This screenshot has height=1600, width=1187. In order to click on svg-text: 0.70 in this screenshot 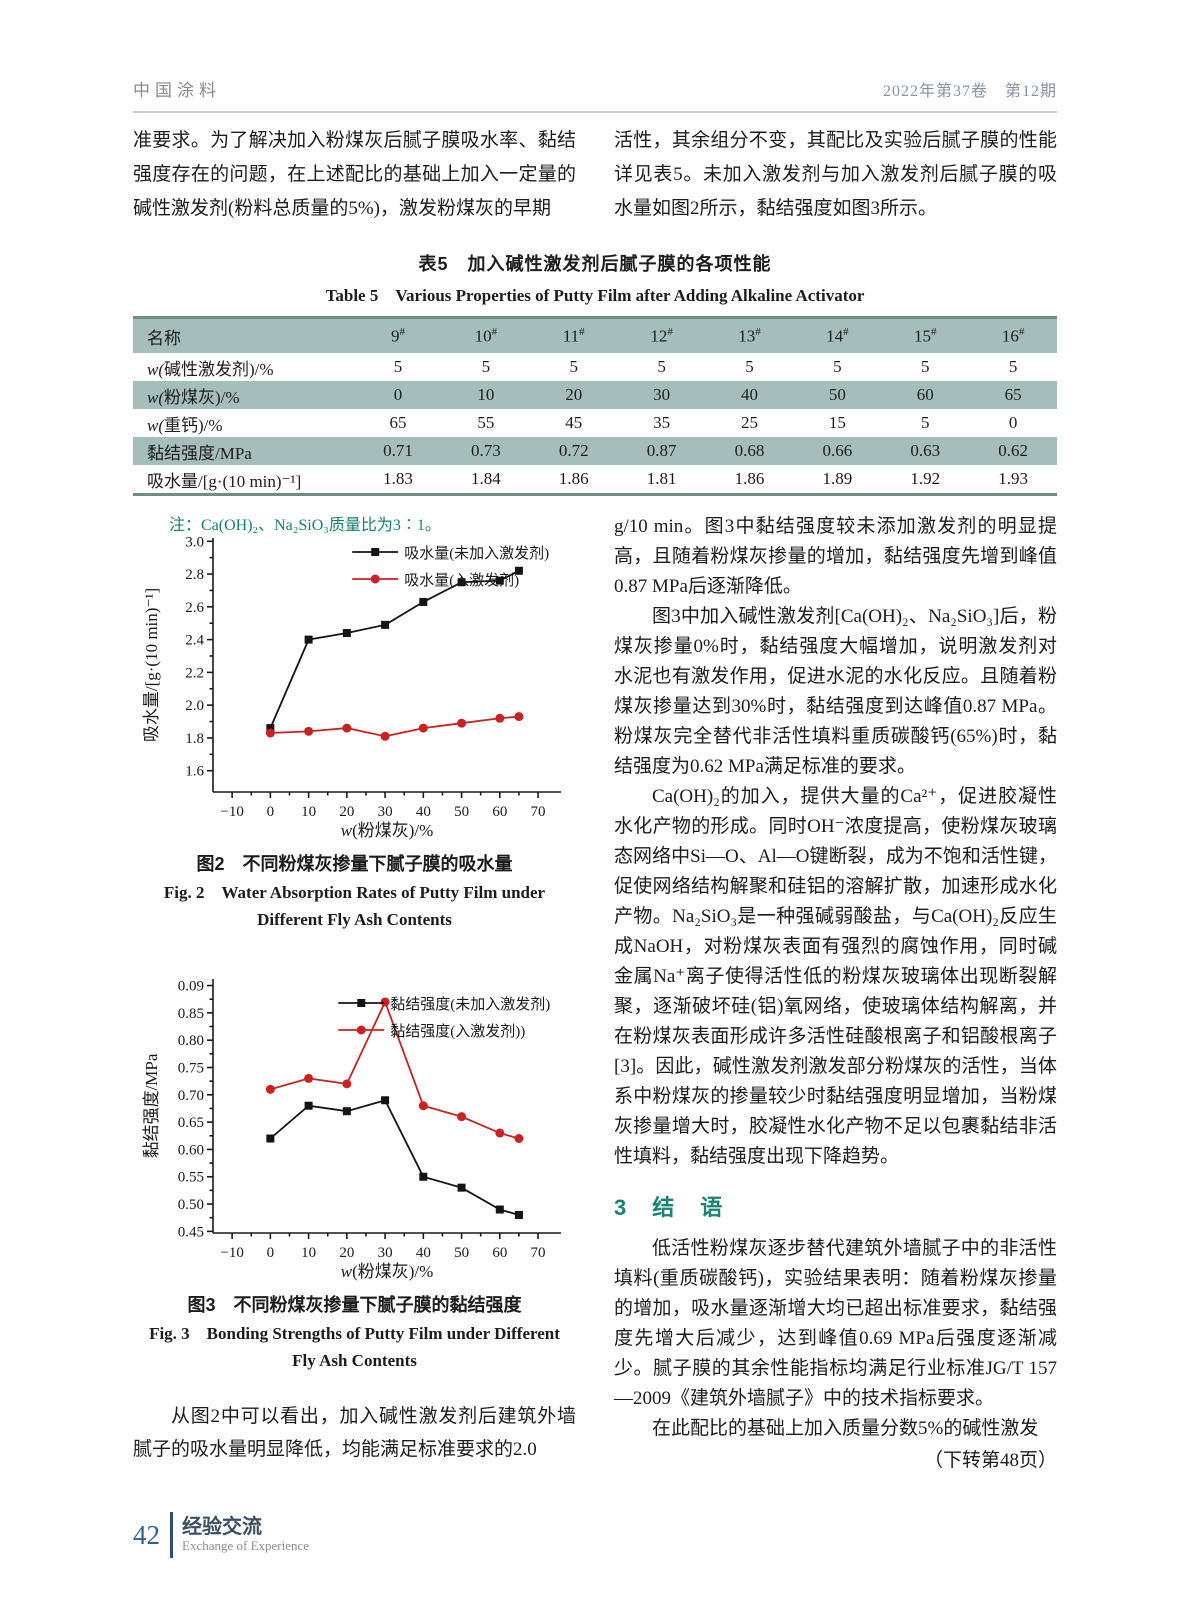, I will do `click(190, 1096)`.